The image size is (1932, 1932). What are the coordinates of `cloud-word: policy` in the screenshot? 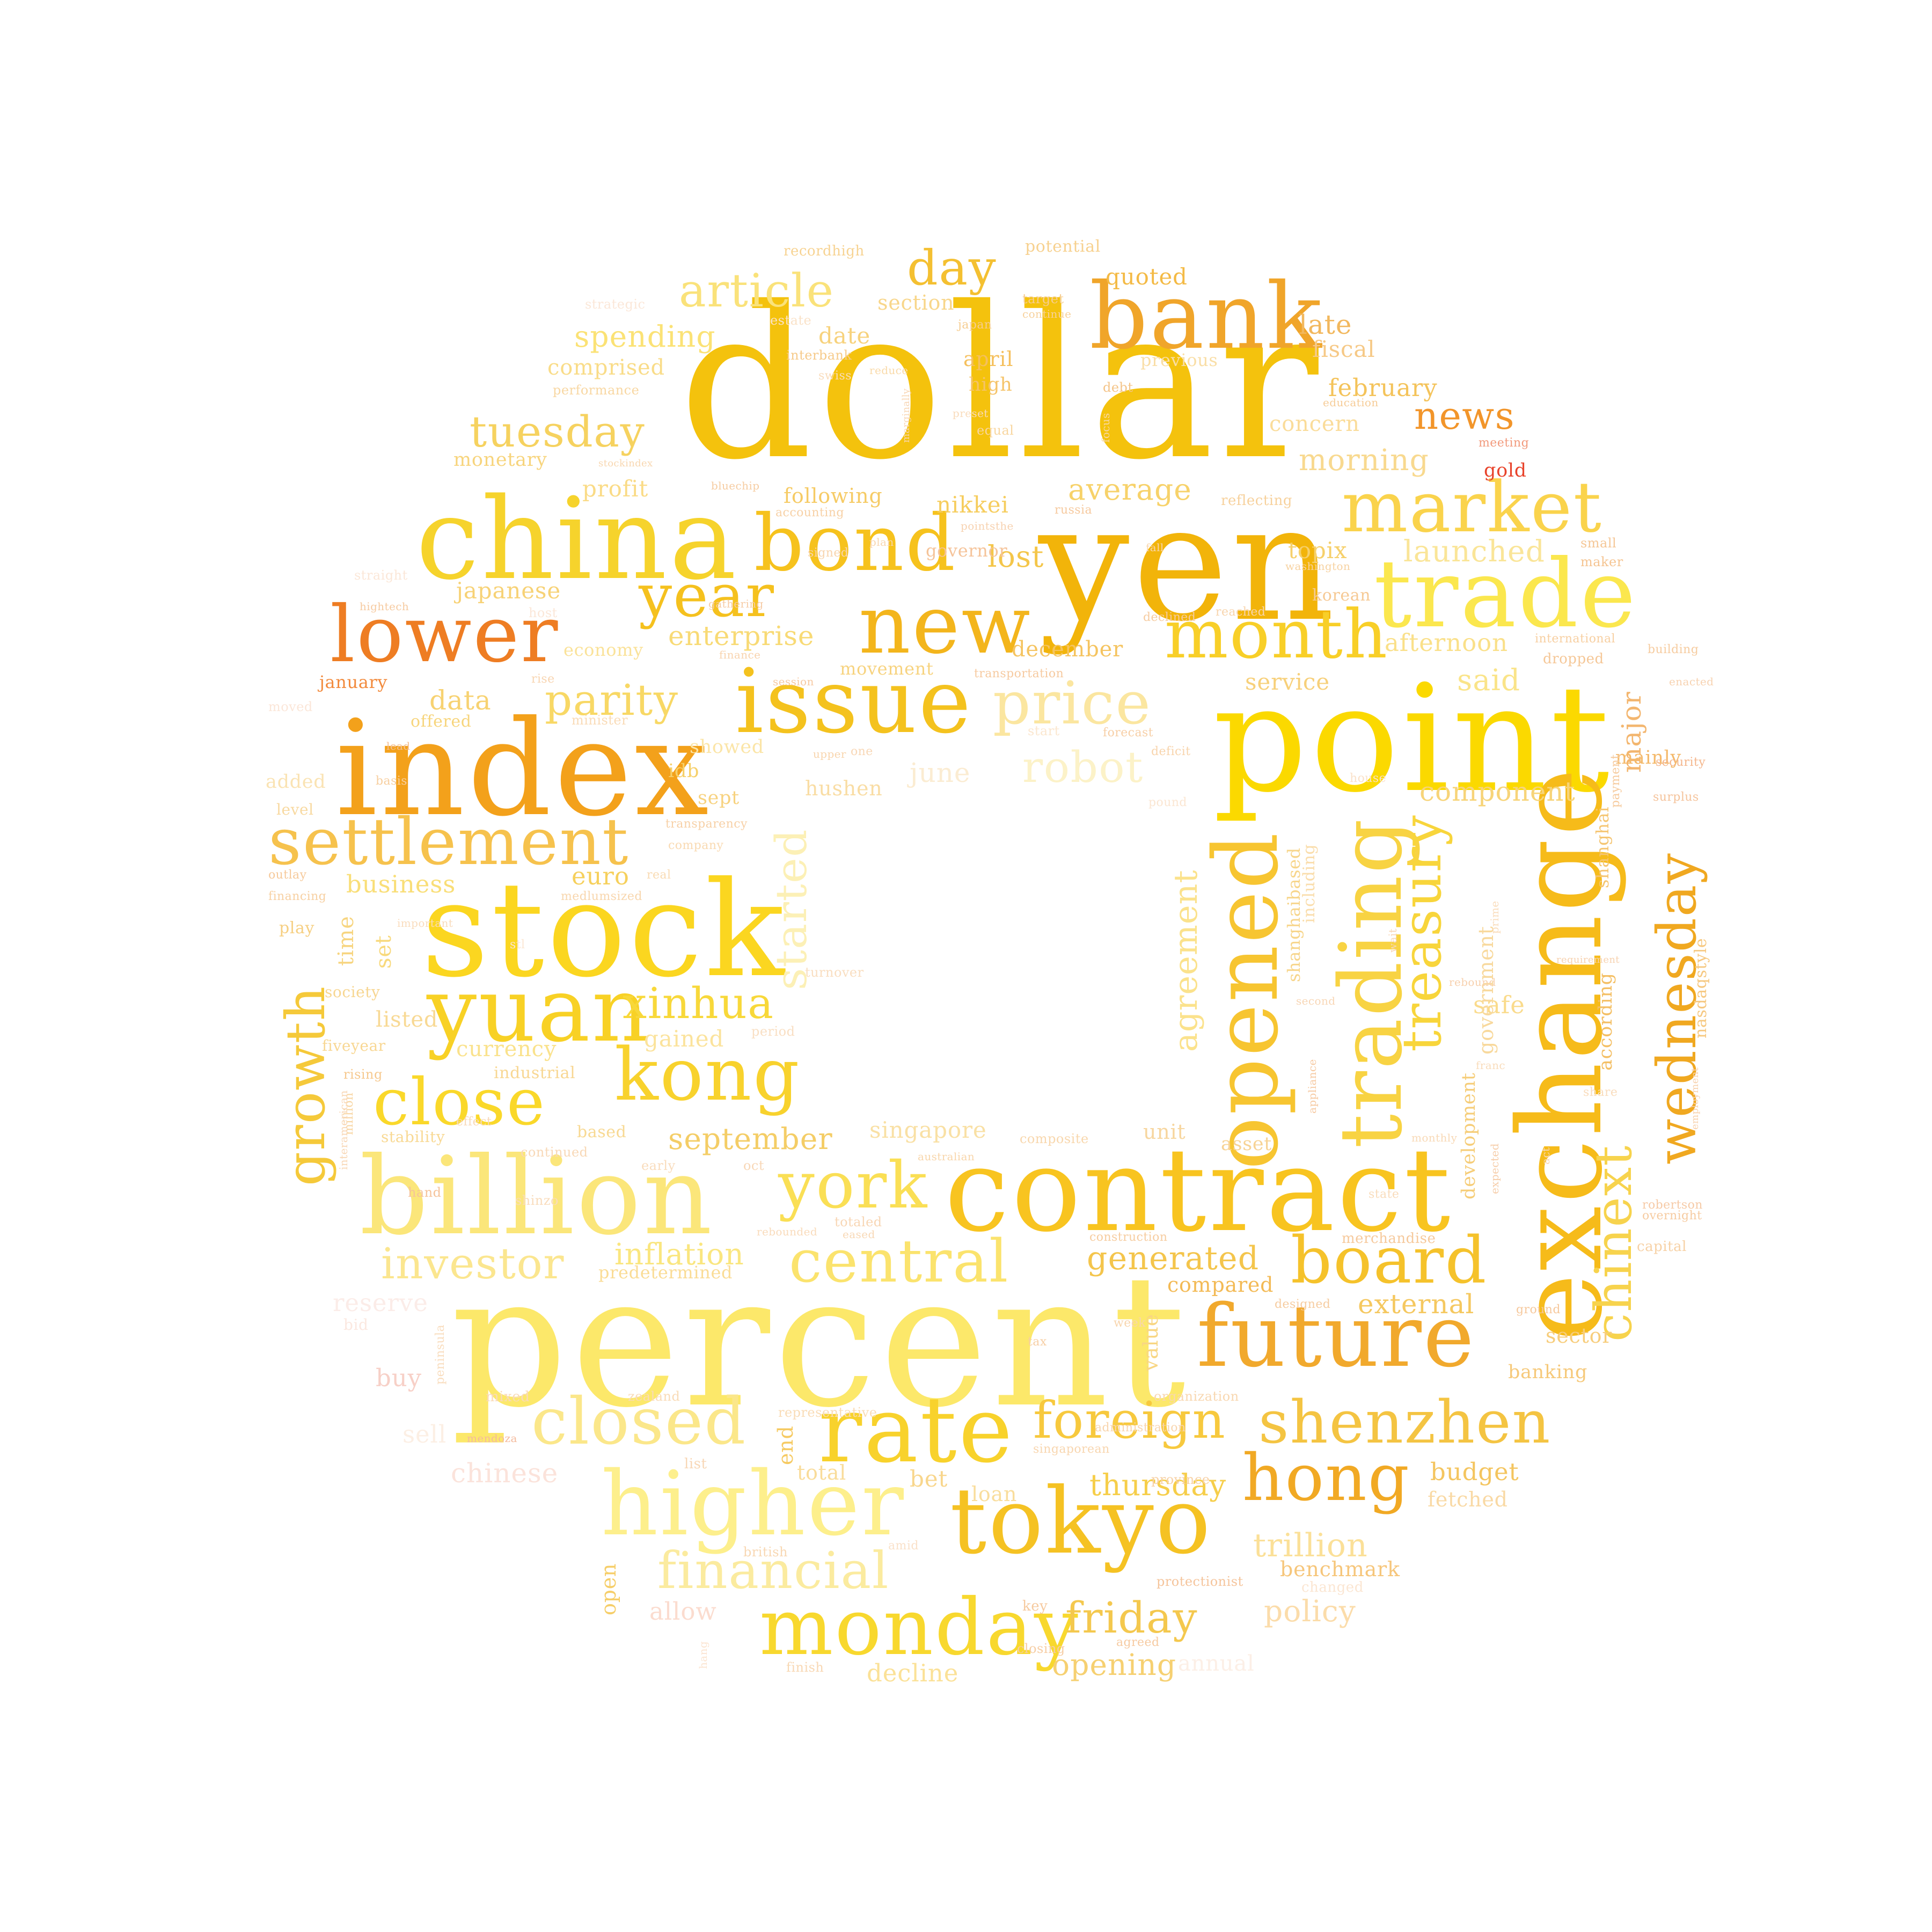 It's located at (1310, 1611).